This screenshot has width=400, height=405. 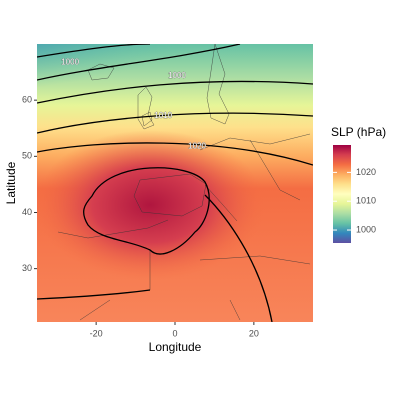 What do you see at coordinates (27, 100) in the screenshot?
I see `y-tick-label: 60` at bounding box center [27, 100].